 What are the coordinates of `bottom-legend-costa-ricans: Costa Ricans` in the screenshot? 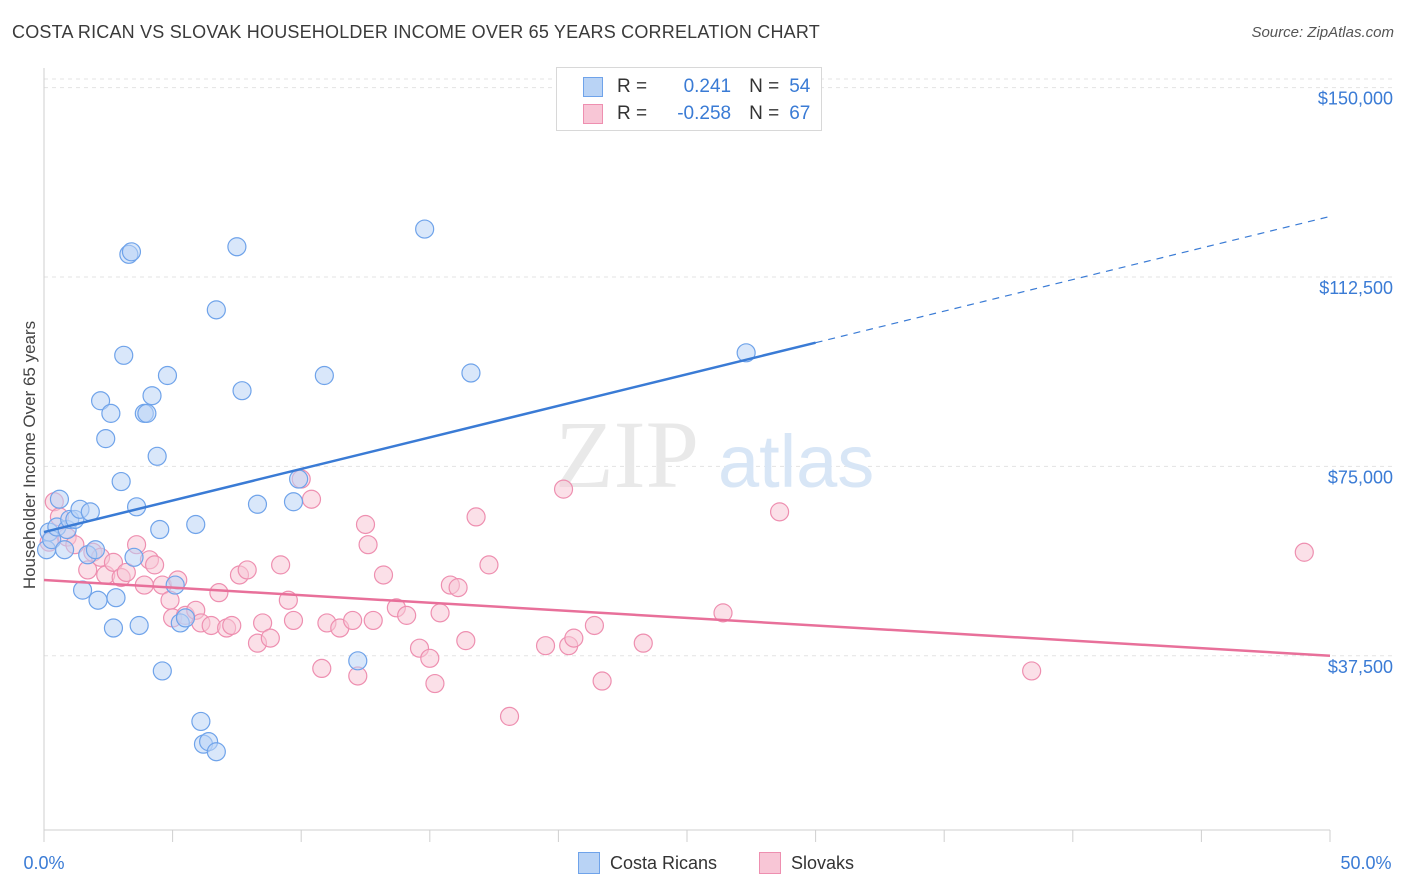 It's located at (647, 863).